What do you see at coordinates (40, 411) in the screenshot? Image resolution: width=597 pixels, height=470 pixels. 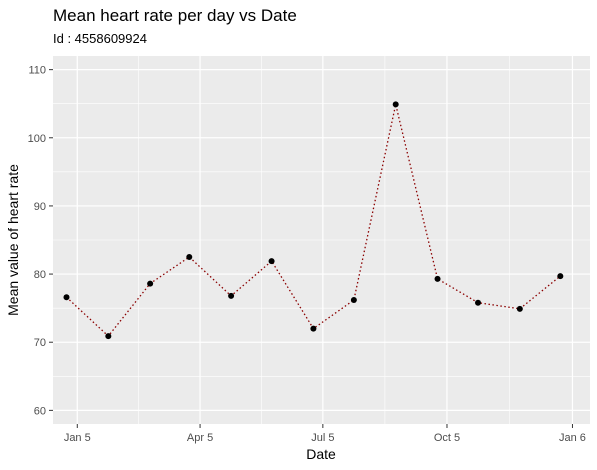 I see `y-tick-label: 60` at bounding box center [40, 411].